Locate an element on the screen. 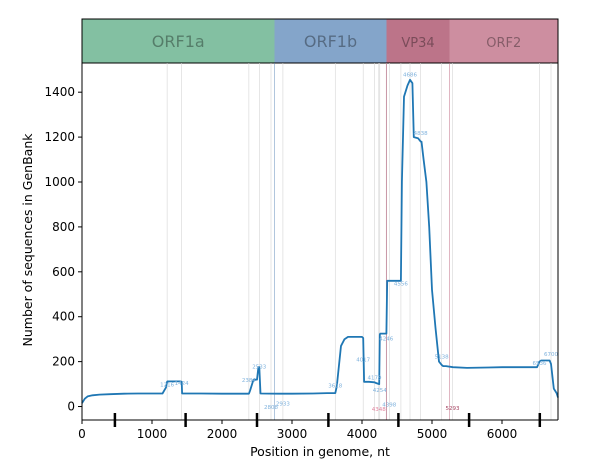  annotation-label: 6536 is located at coordinates (540, 364).